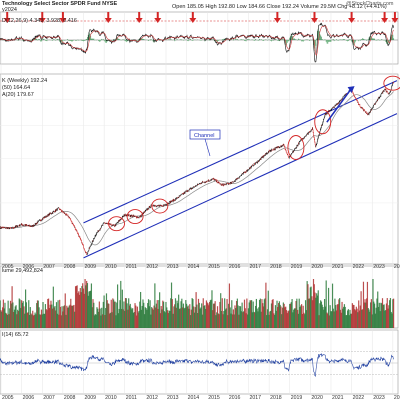 This screenshot has height=400, width=400. I want to click on x-tick-bottom-2015: 2015, so click(214, 397).